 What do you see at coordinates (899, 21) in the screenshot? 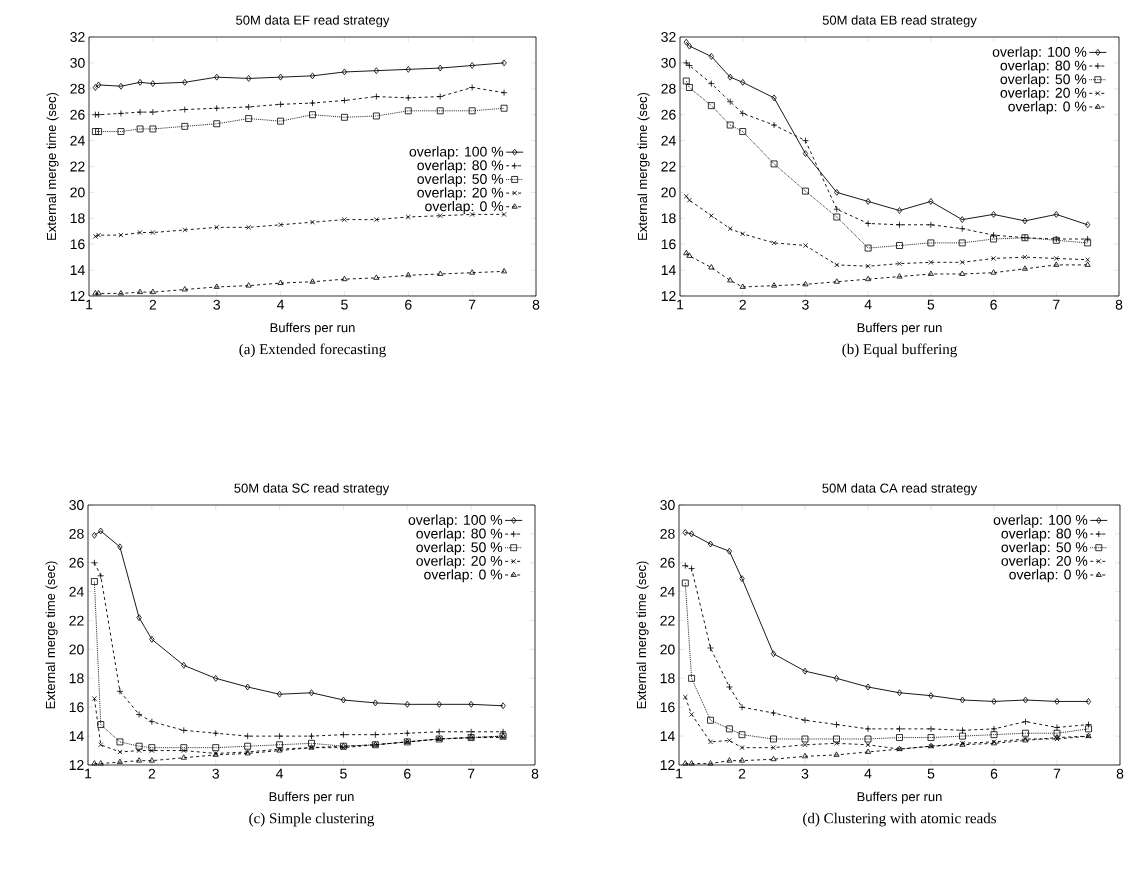
I see `chart-title: 50M data EB read strategy` at bounding box center [899, 21].